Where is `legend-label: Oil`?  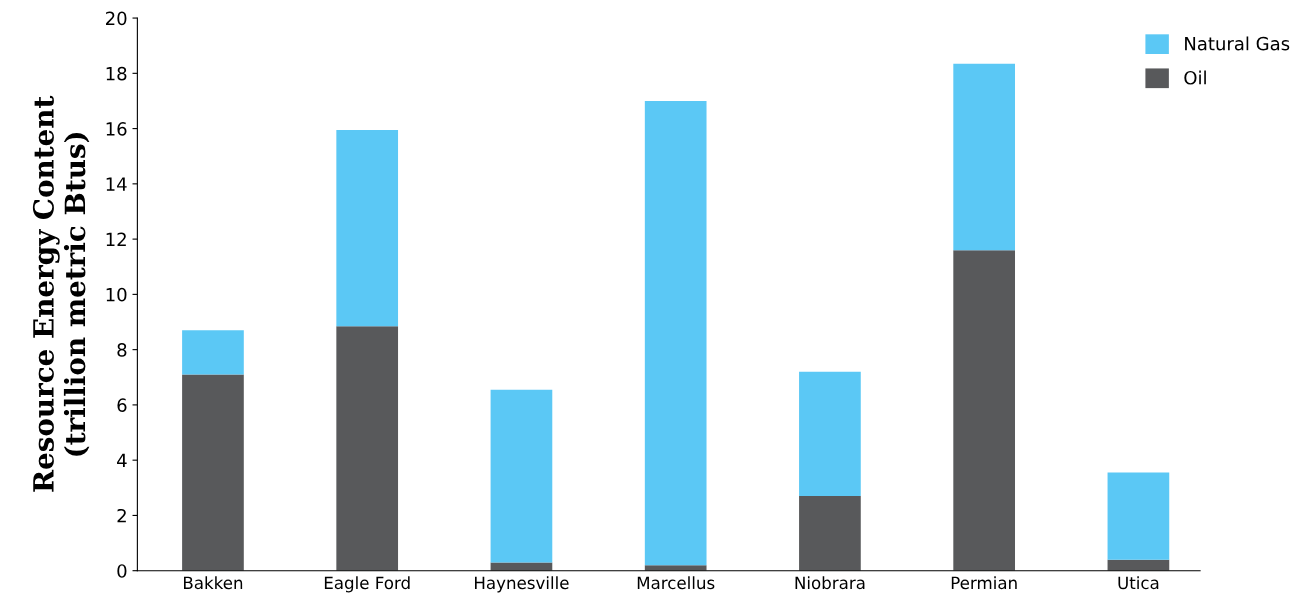
legend-label: Oil is located at coordinates (1195, 77).